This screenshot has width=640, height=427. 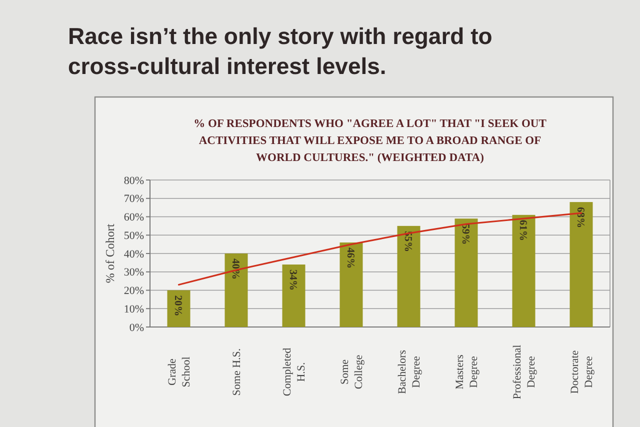 What do you see at coordinates (134, 180) in the screenshot?
I see `y-tick-label: 80%` at bounding box center [134, 180].